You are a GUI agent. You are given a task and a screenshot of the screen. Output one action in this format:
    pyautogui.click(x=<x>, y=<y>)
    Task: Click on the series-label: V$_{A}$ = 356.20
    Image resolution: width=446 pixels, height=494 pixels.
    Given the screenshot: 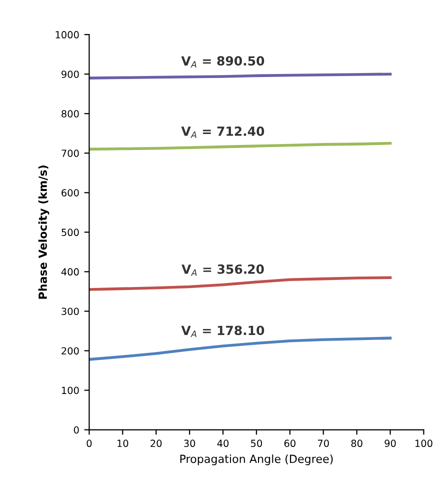 What is the action you would take?
    pyautogui.click(x=223, y=270)
    